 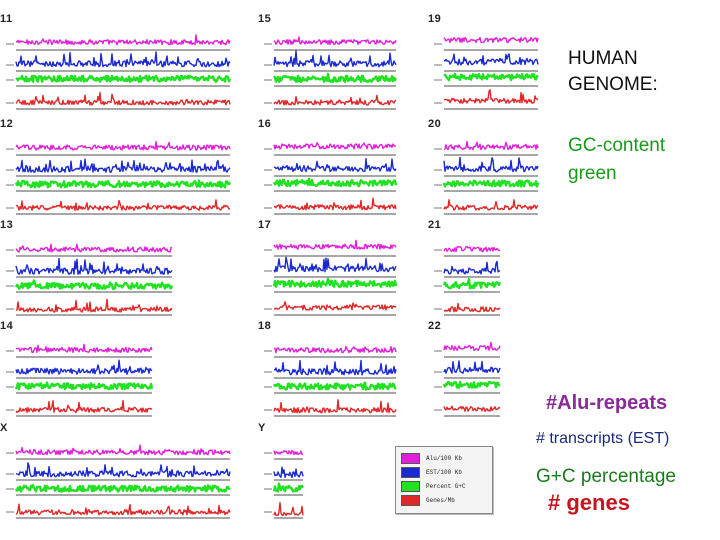 What do you see at coordinates (433, 486) in the screenshot?
I see `legend-item-gc: Percent G+C` at bounding box center [433, 486].